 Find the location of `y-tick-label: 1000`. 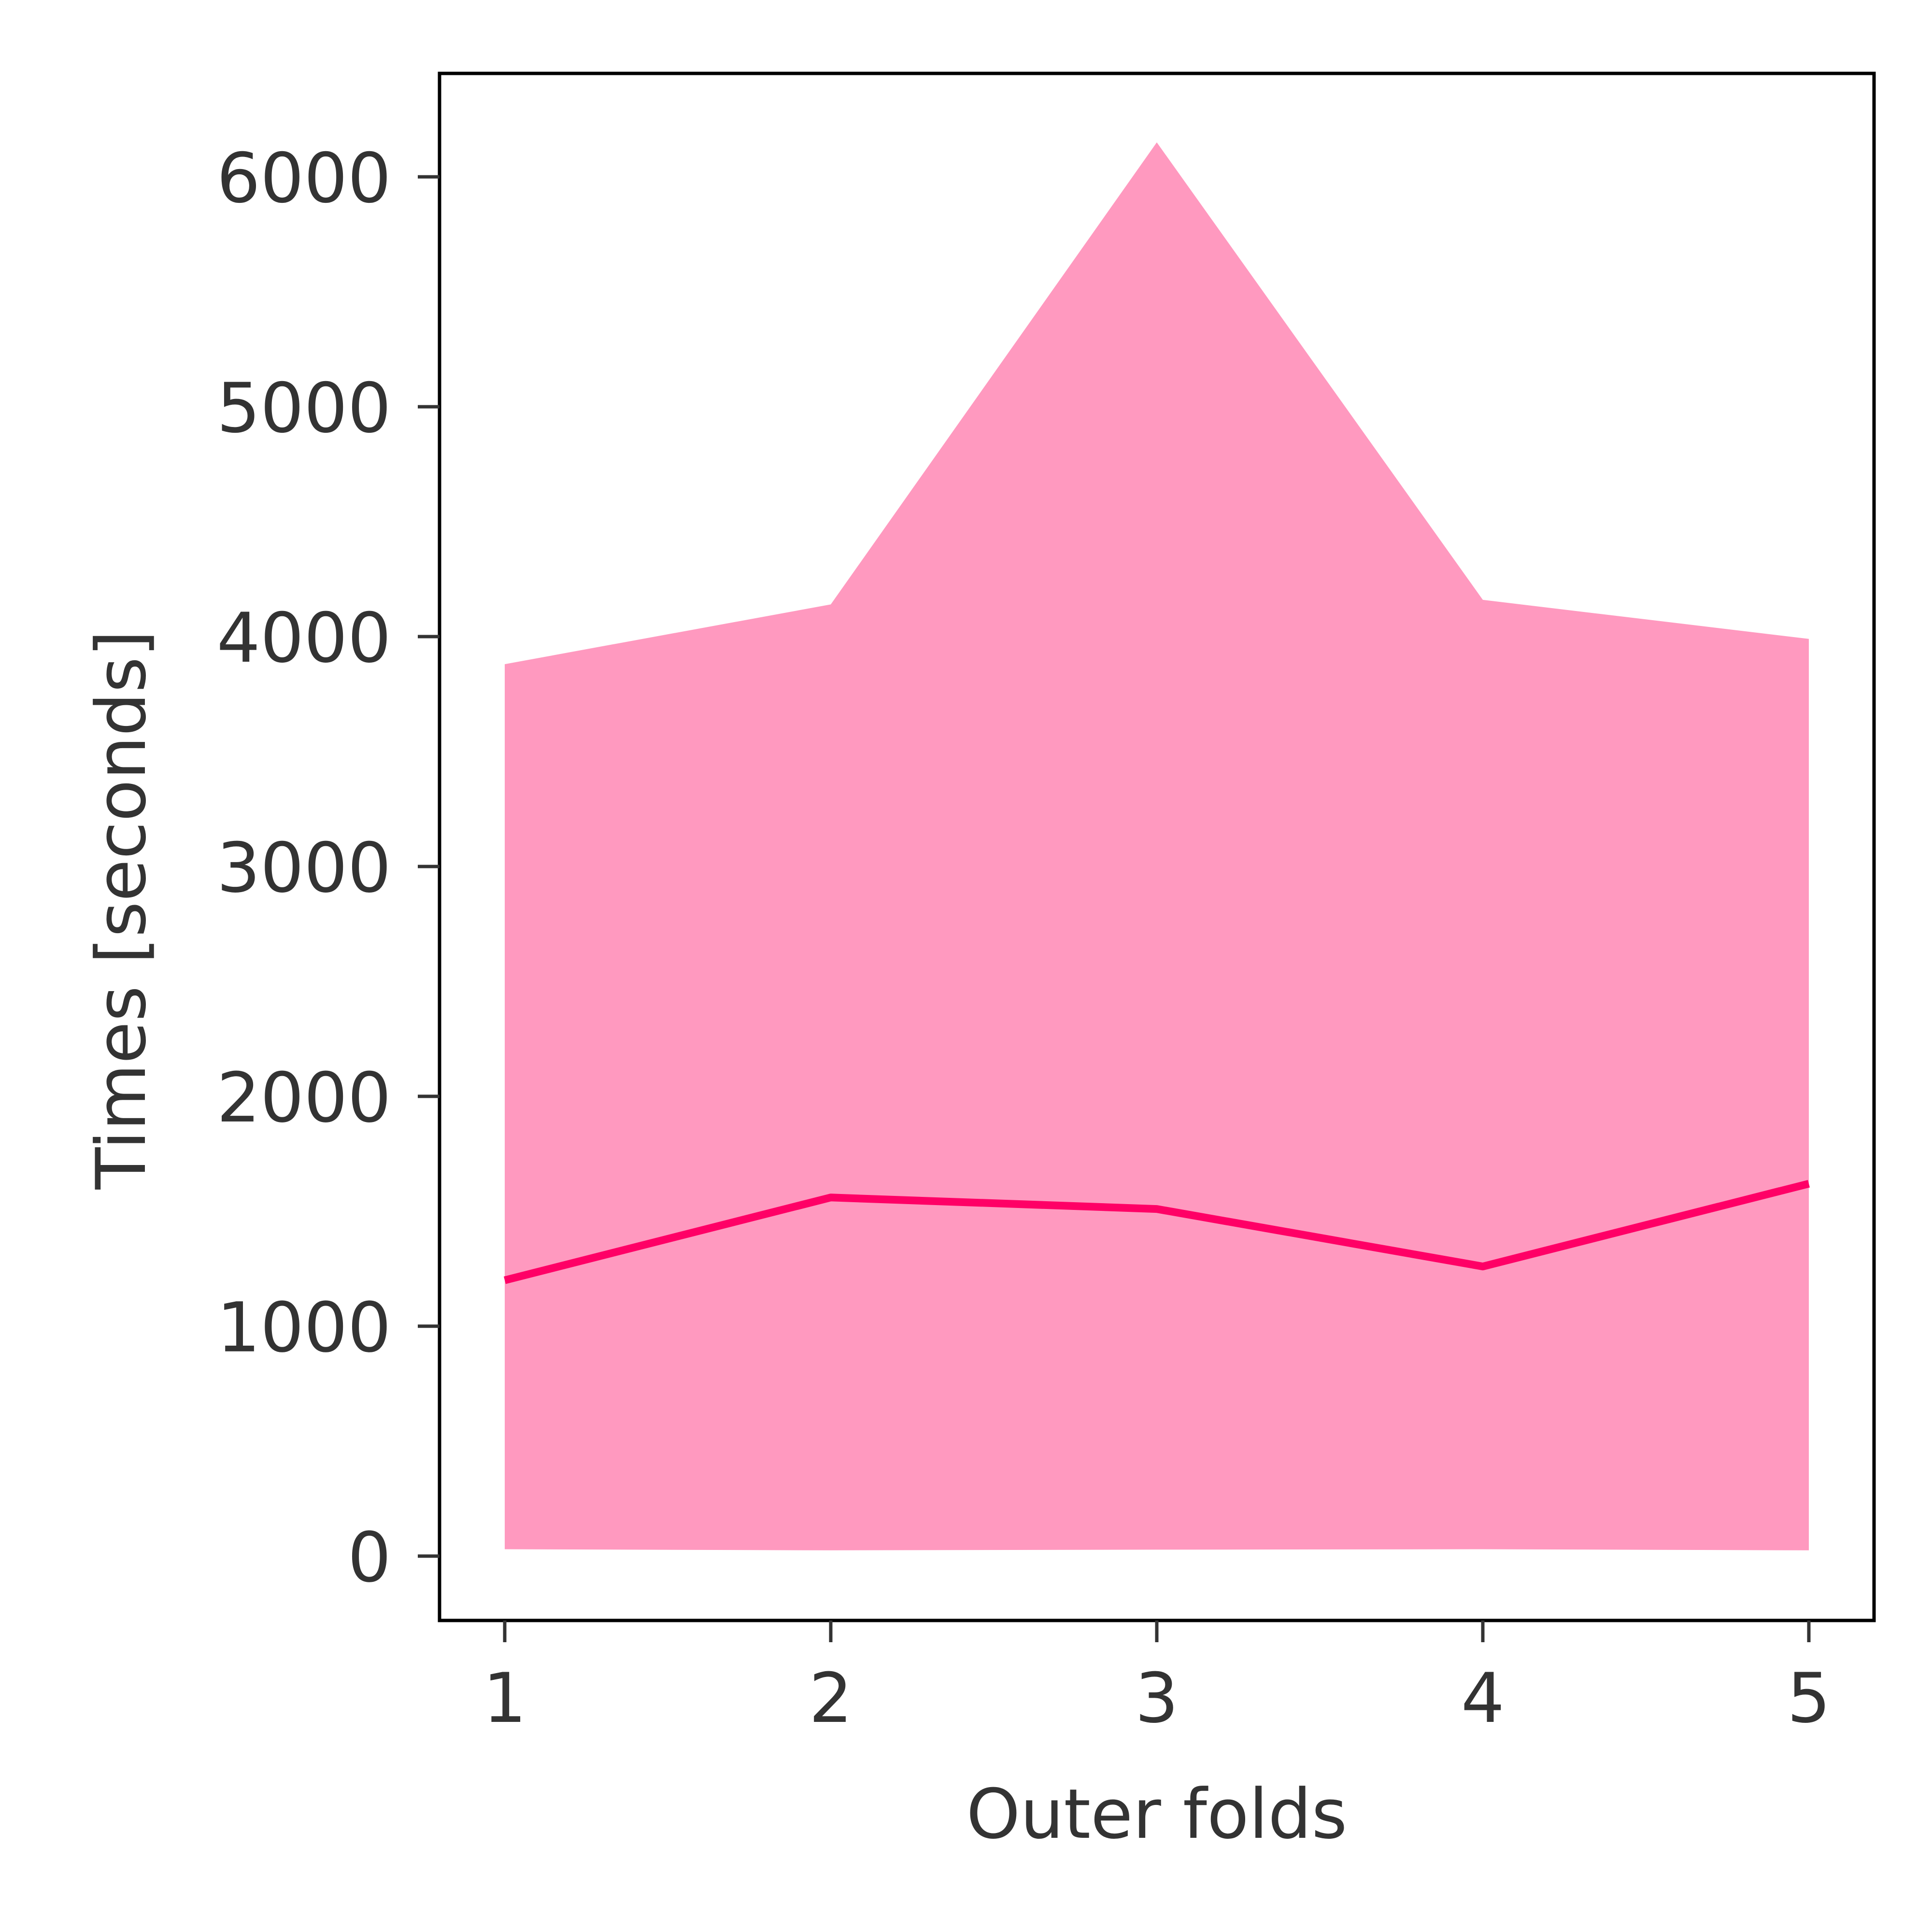

y-tick-label: 1000 is located at coordinates (304, 1328).